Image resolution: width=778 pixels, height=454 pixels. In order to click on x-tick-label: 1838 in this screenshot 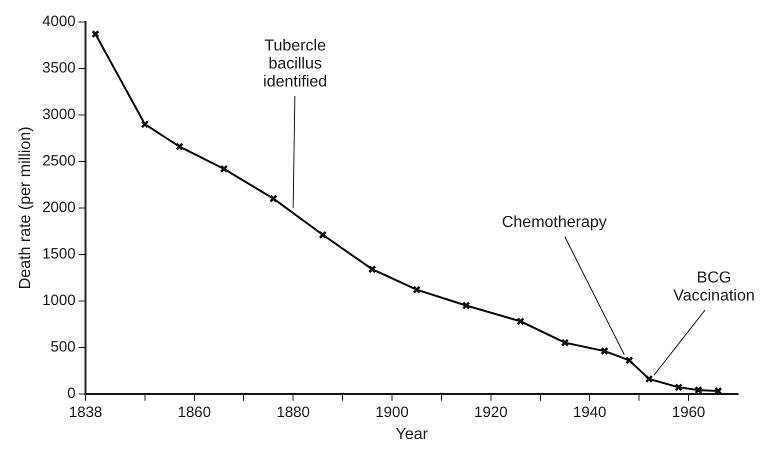, I will do `click(85, 412)`.